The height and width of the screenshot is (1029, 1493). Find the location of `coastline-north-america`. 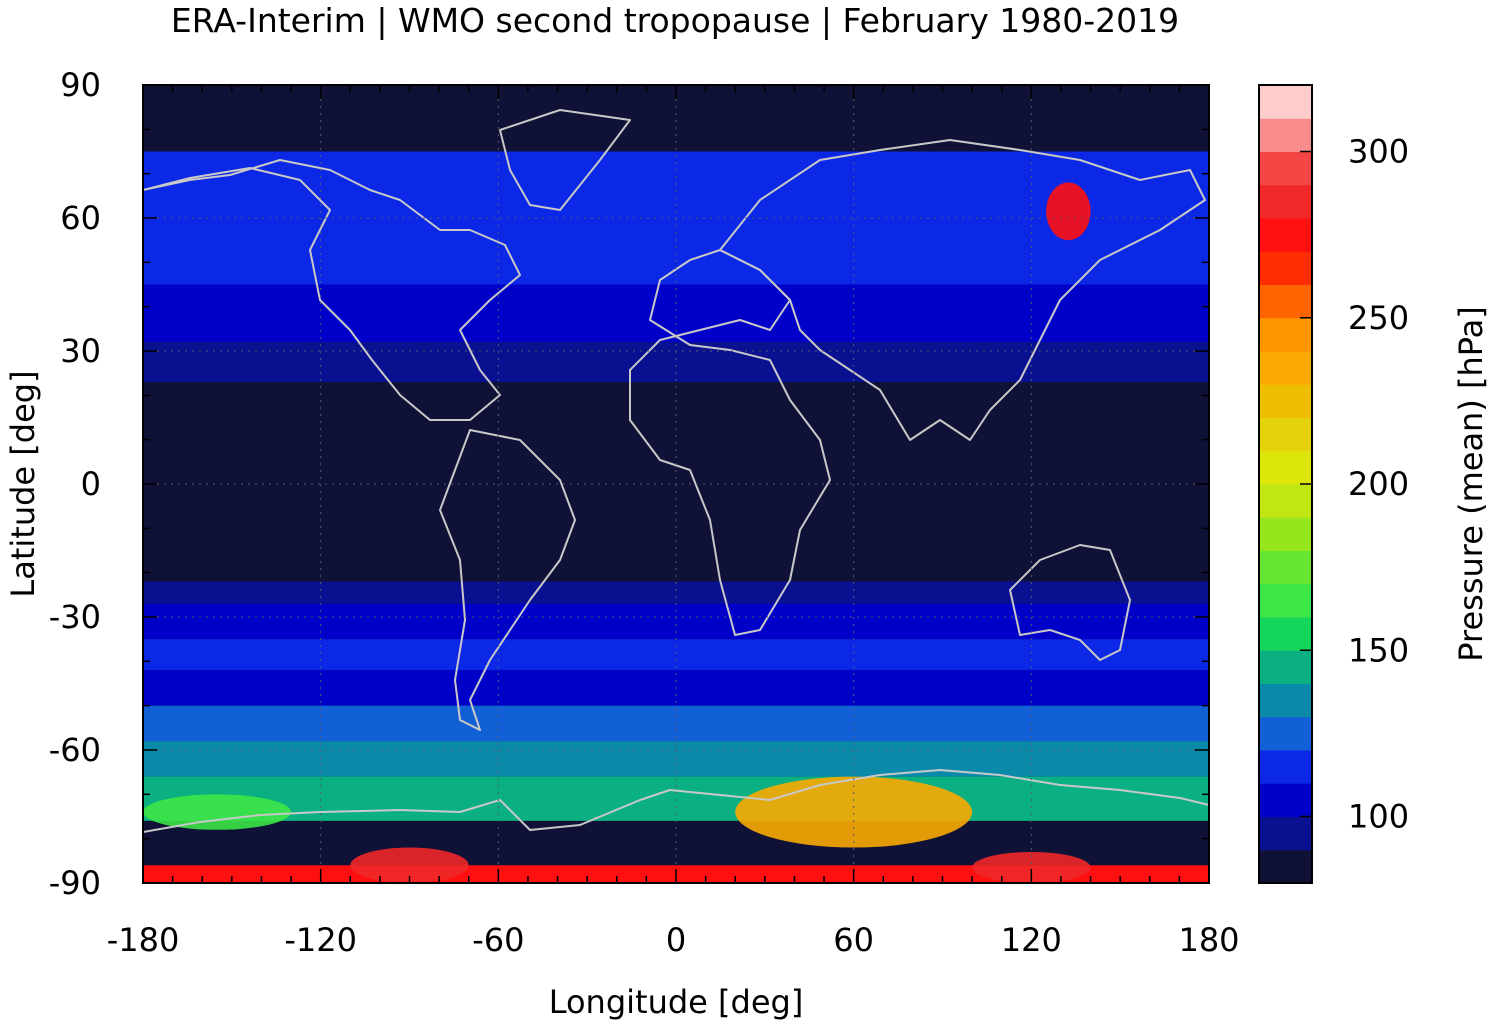

coastline-north-america is located at coordinates (332, 290).